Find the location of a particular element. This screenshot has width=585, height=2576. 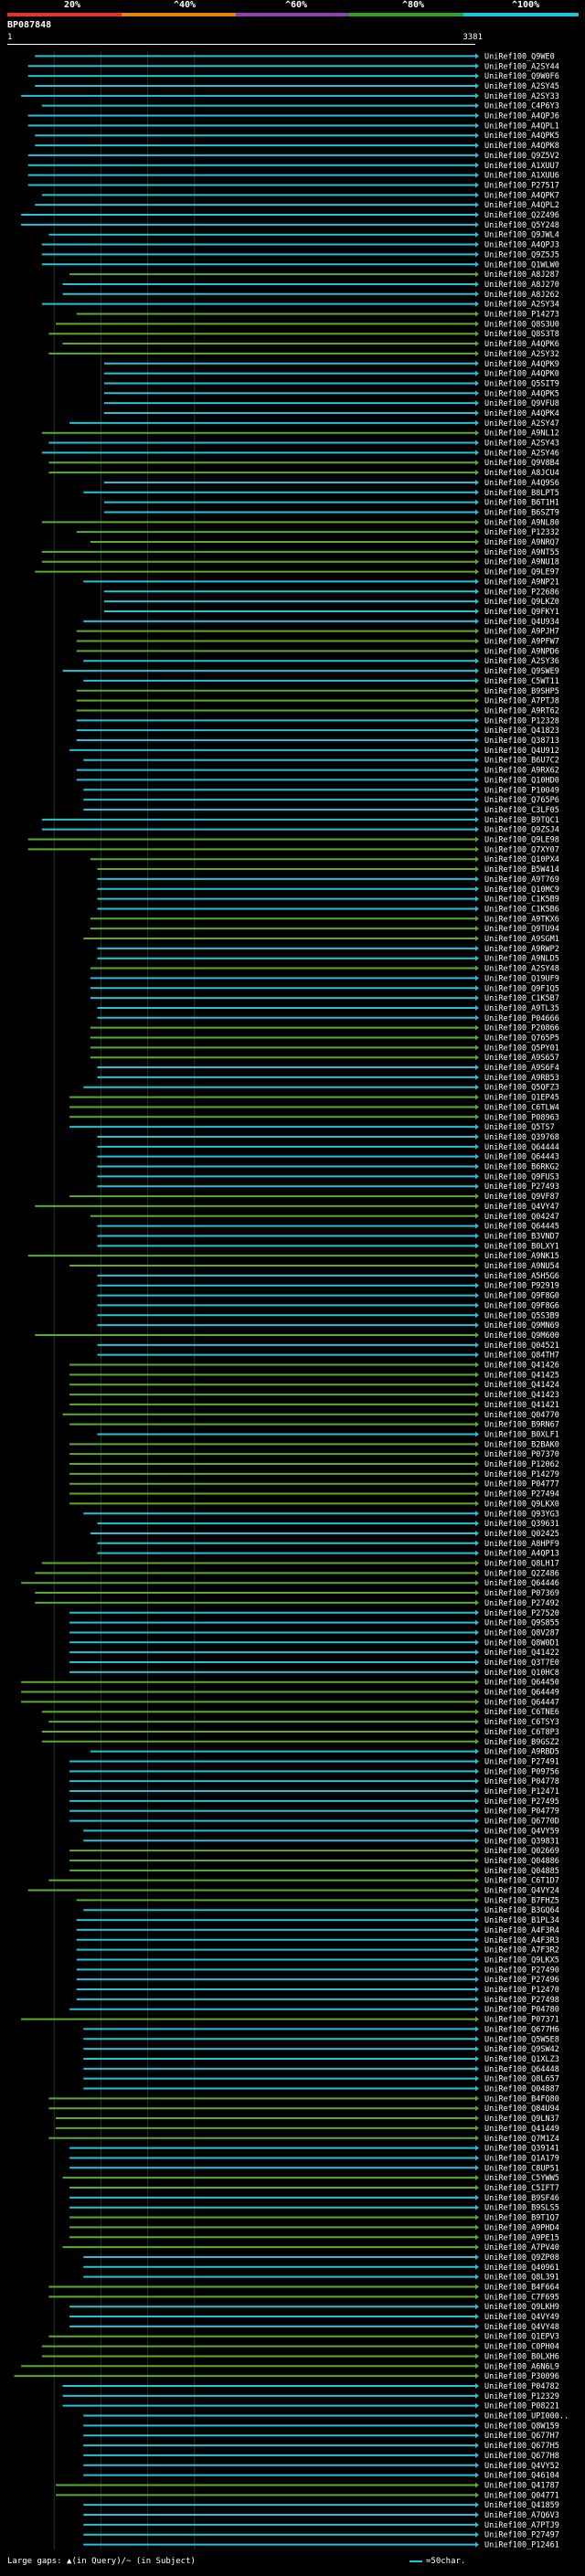

hit-label: UniRef100_Q10HC8 is located at coordinates (521, 1673).